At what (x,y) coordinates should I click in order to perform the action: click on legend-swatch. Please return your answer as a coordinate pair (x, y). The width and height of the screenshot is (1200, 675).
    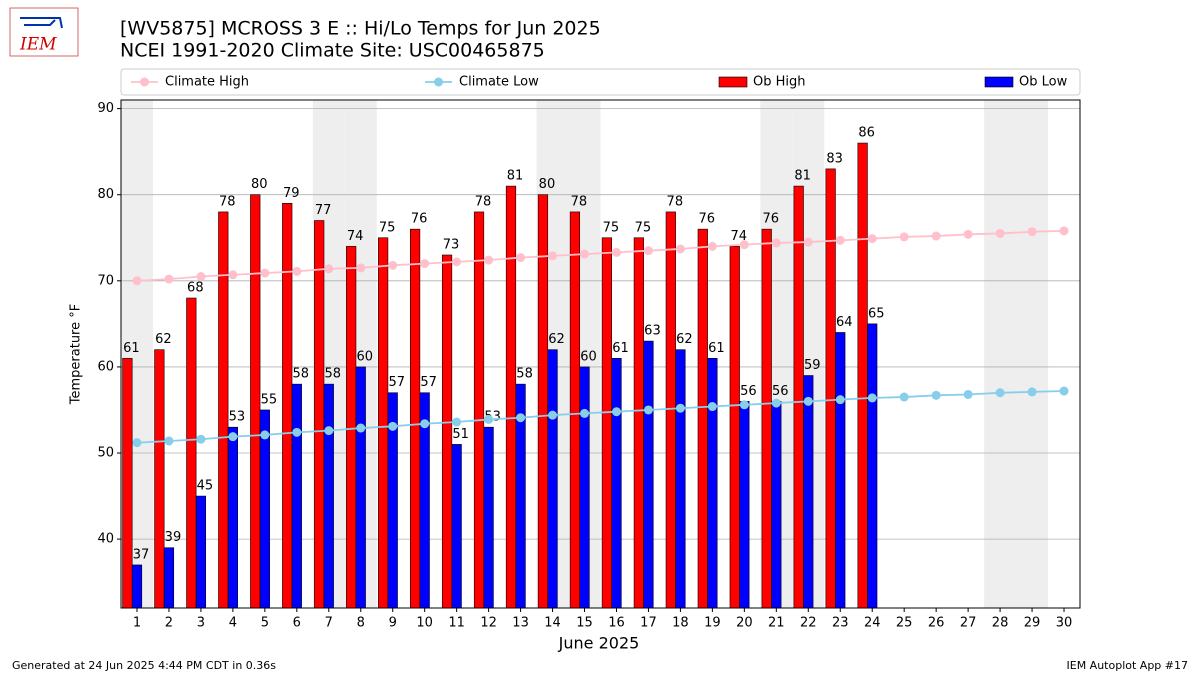
    Looking at the image, I should click on (733, 82).